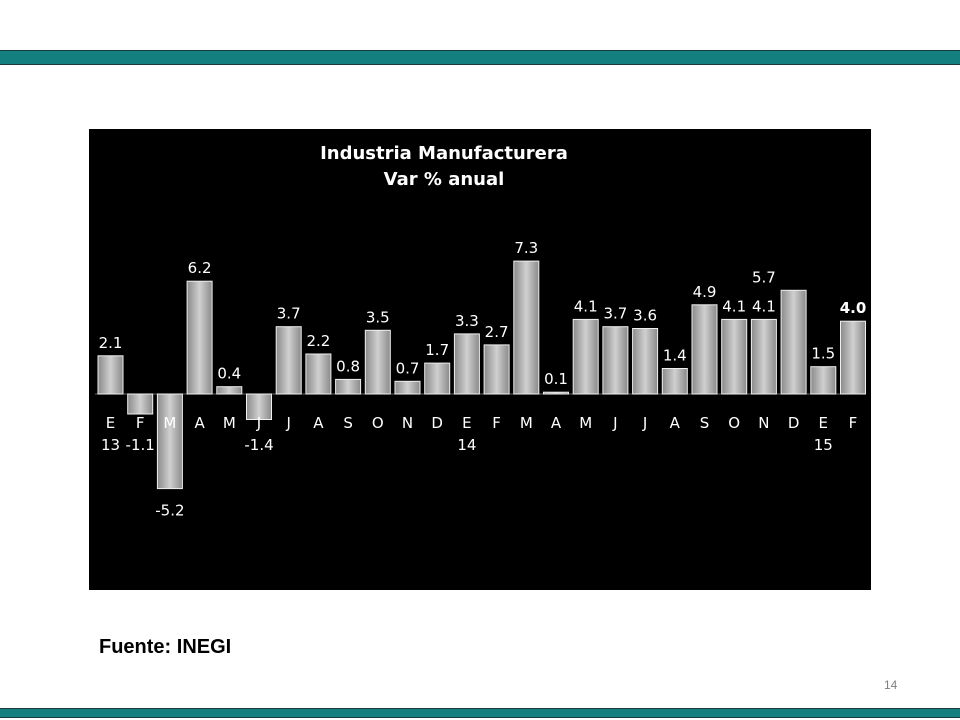  What do you see at coordinates (444, 153) in the screenshot?
I see `chart-title: Industria Manufacturera` at bounding box center [444, 153].